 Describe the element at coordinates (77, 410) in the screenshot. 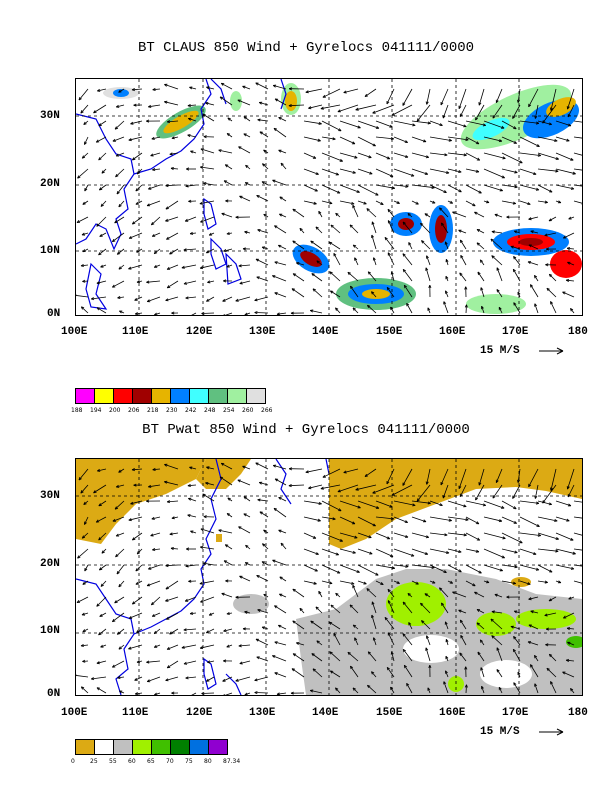

I see `legend-label: 188` at that location.